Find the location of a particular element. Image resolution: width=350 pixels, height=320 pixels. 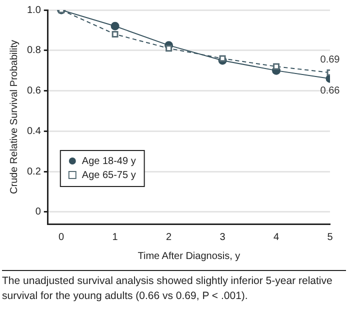

legend-label: Age 65-75 y is located at coordinates (109, 175).